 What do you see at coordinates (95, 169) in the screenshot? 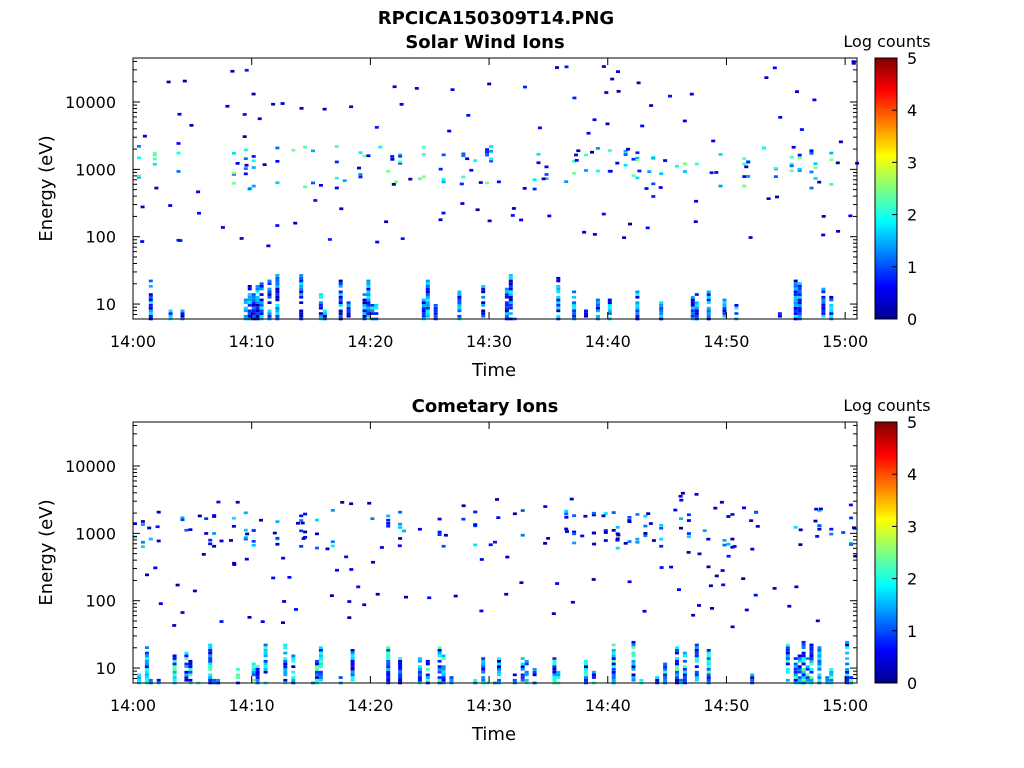
I see `y-tick-label: 1000` at bounding box center [95, 169].